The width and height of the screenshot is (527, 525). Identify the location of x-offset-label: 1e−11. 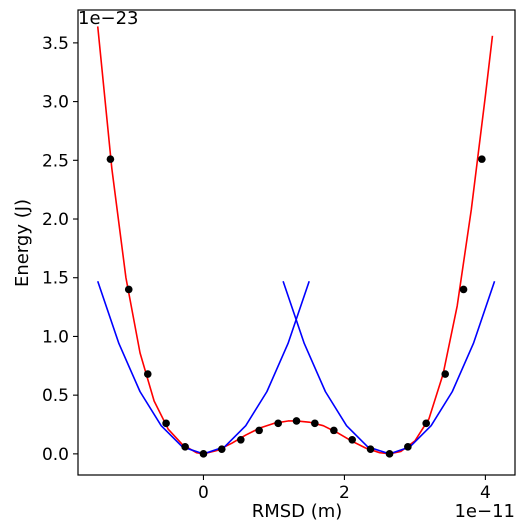
(484, 511).